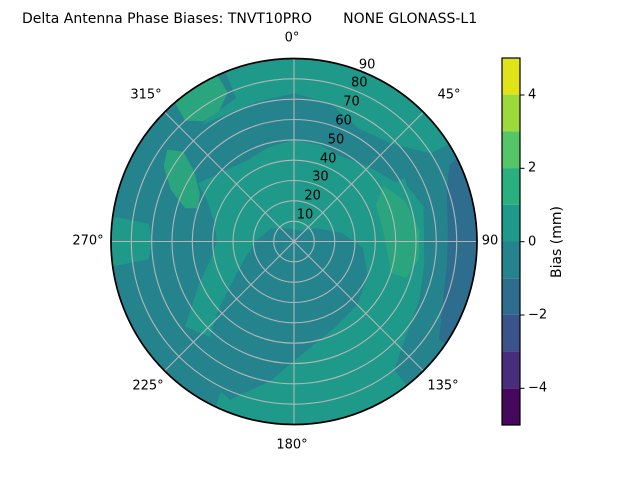 Image resolution: width=640 pixels, height=480 pixels. I want to click on colorbar-tick-2: 2, so click(532, 168).